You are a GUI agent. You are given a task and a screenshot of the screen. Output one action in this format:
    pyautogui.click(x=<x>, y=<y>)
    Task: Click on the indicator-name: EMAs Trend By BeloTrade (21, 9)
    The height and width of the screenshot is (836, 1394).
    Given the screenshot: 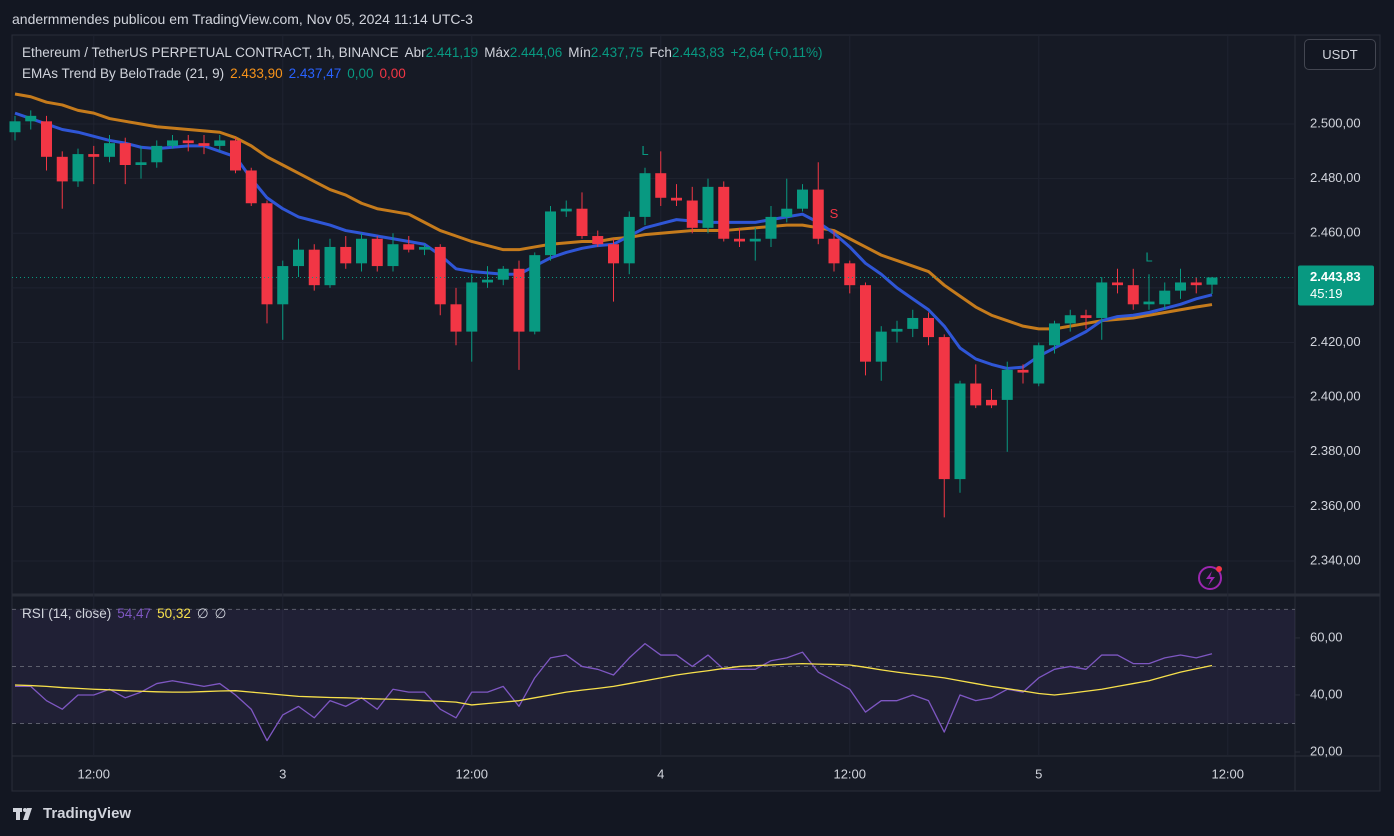 What is the action you would take?
    pyautogui.click(x=123, y=73)
    